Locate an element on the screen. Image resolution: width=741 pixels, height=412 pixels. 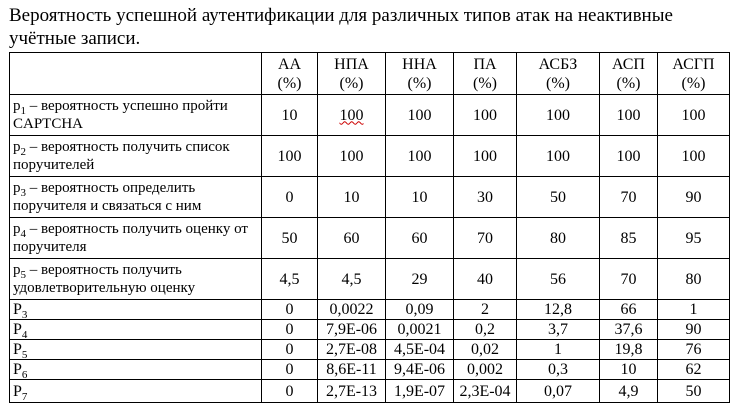
row-label: P4 is located at coordinates (135, 329).